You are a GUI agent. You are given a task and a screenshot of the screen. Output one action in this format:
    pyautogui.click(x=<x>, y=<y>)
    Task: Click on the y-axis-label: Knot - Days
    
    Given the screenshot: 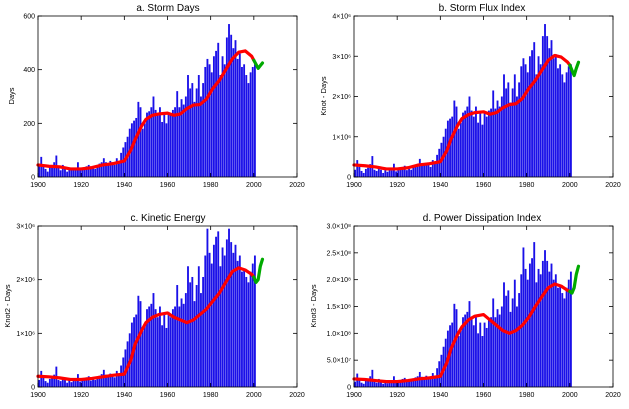 What is the action you would take?
    pyautogui.click(x=323, y=95)
    